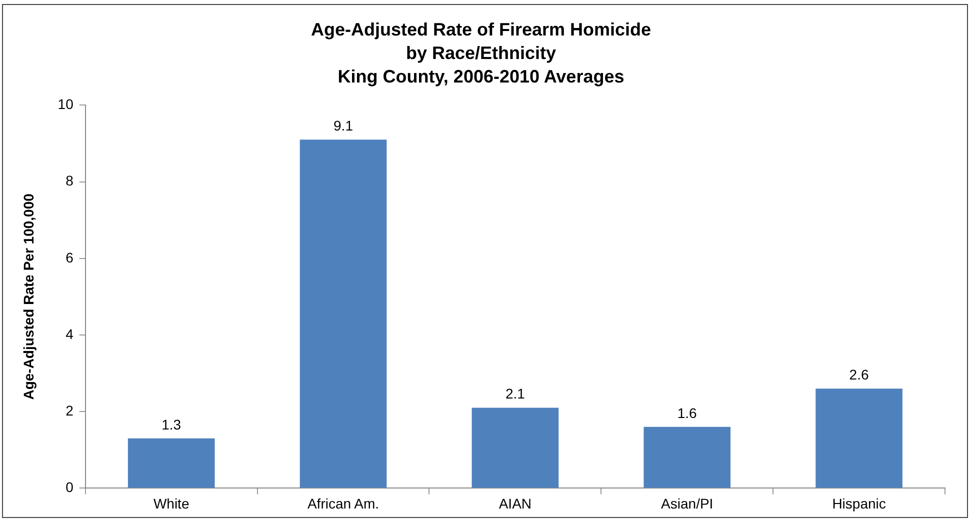 The height and width of the screenshot is (520, 970). I want to click on y-tick-label: 0, so click(70, 487).